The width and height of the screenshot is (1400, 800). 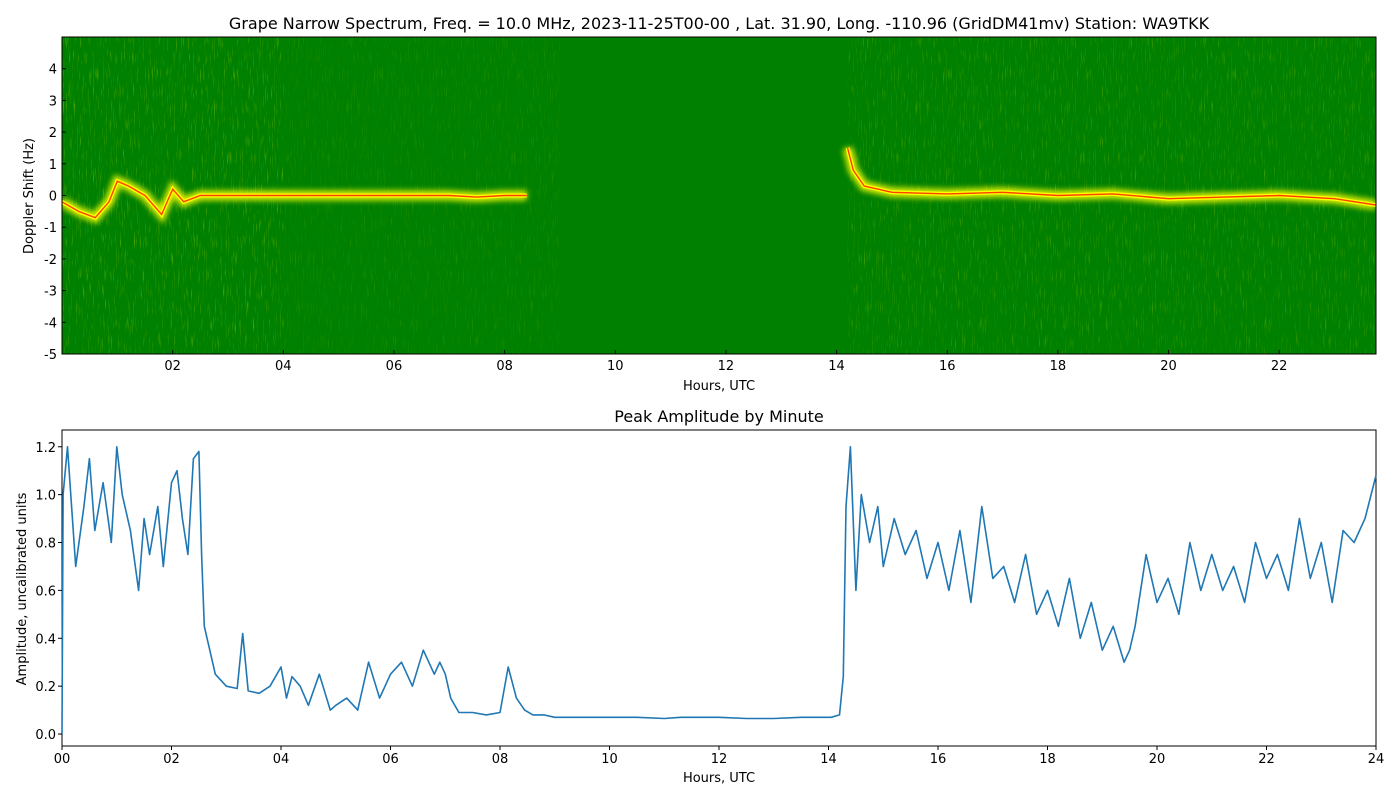 What do you see at coordinates (1058, 366) in the screenshot?
I see `spectrogram-x-tick-label: 18` at bounding box center [1058, 366].